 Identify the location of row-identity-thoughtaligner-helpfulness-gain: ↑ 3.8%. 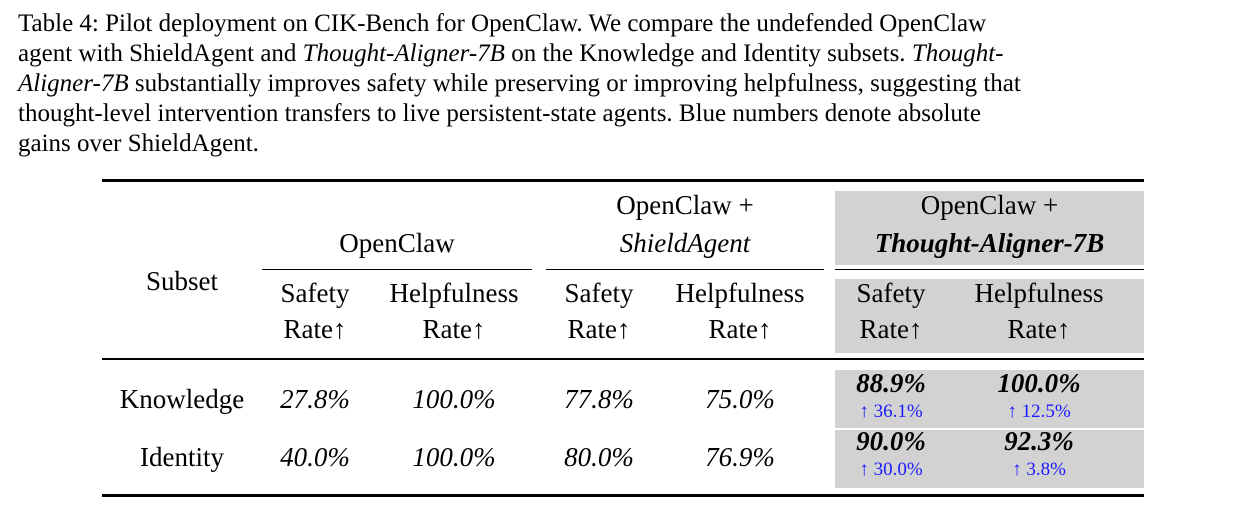
(1039, 469).